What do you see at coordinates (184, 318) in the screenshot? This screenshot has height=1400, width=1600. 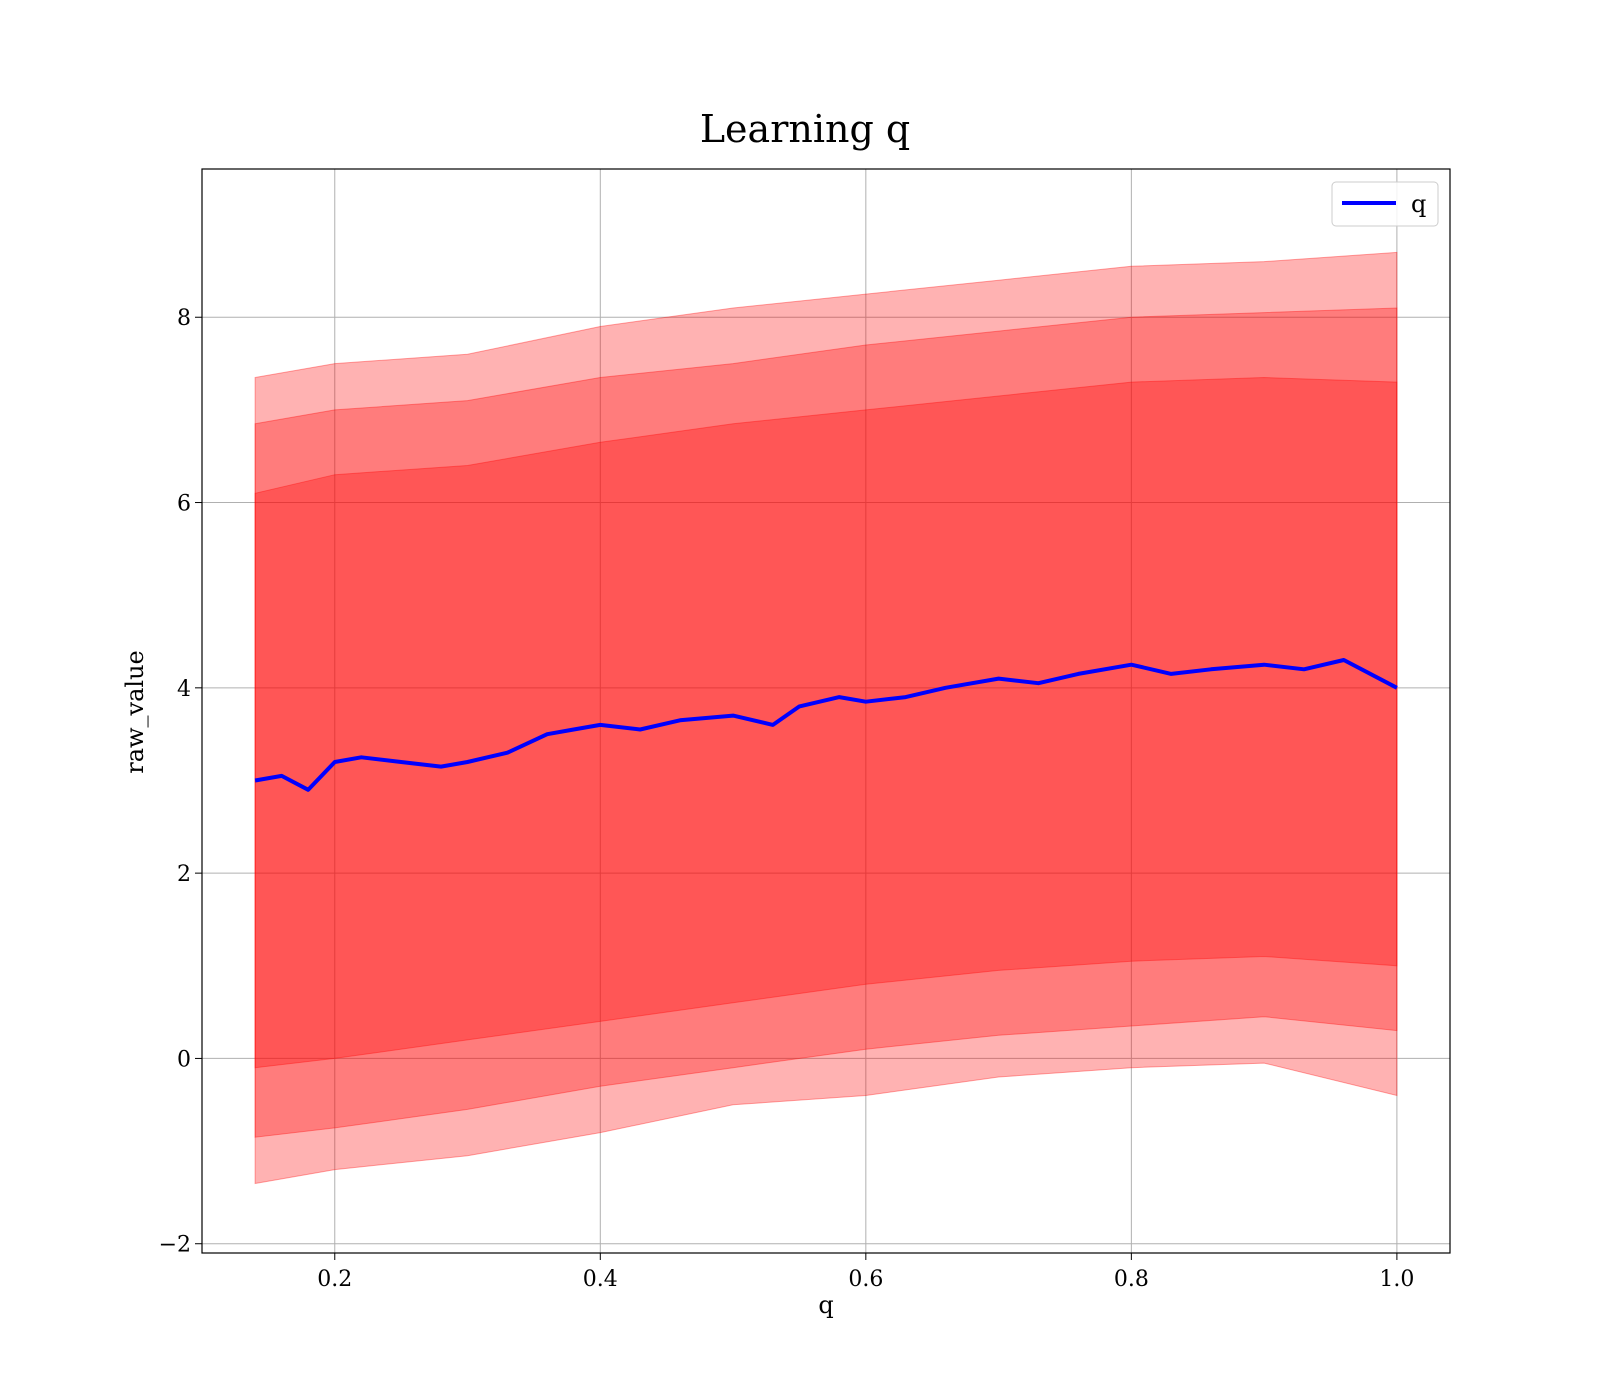 I see `y-tick-label: 8` at bounding box center [184, 318].